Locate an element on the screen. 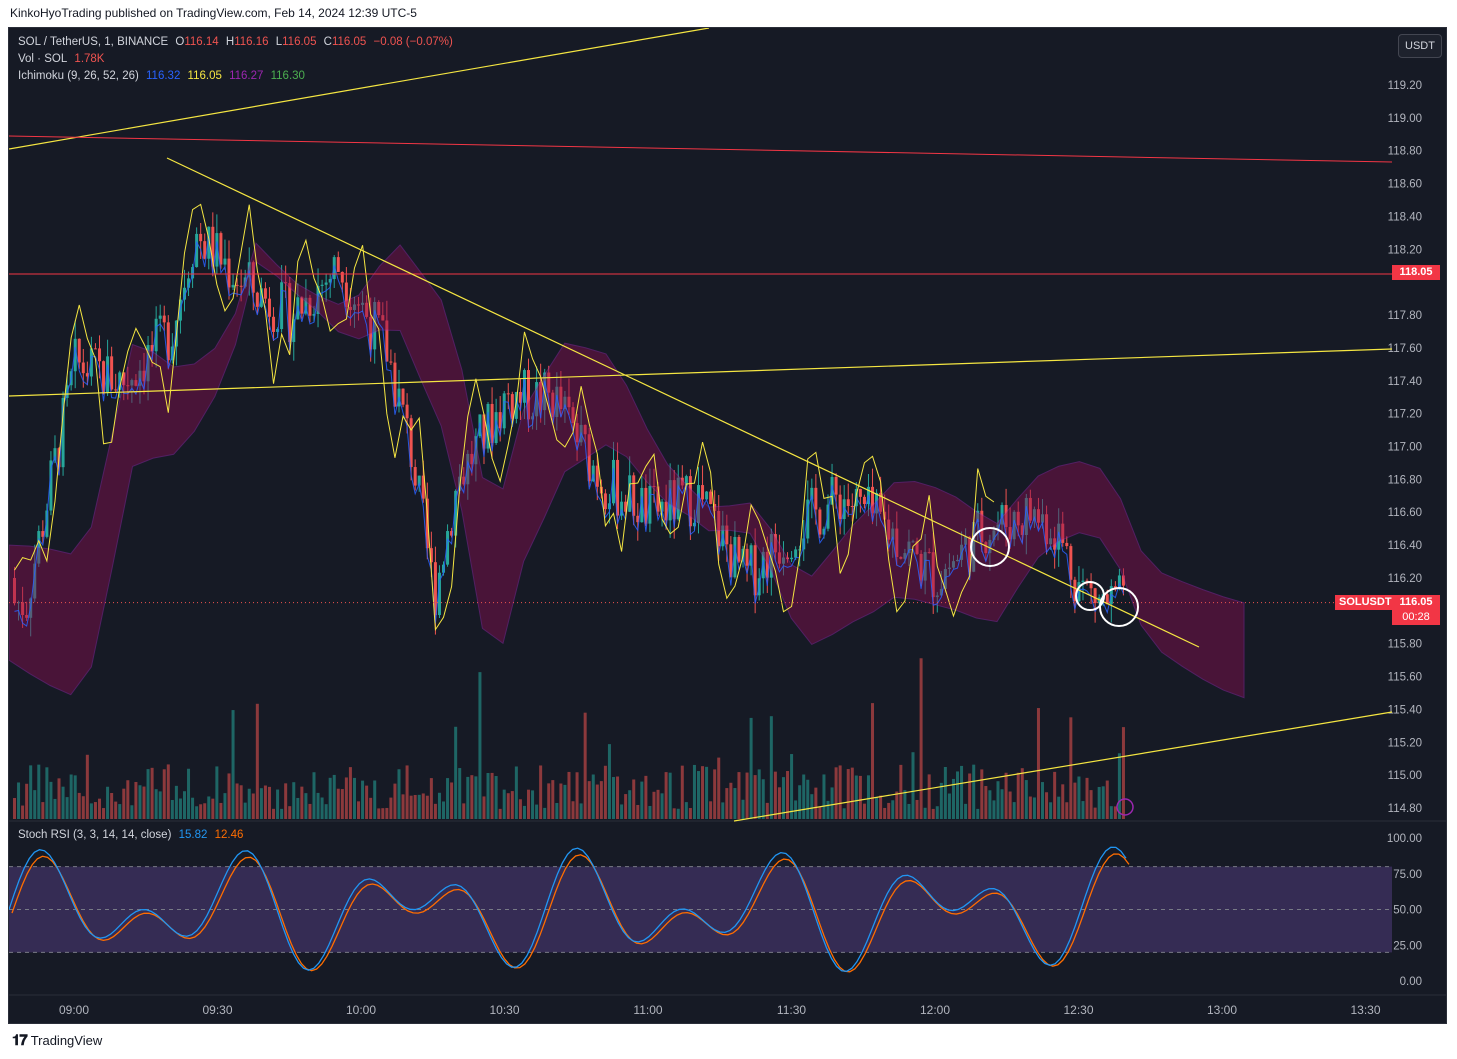  price-axis-label: 115.20 is located at coordinates (1405, 743).